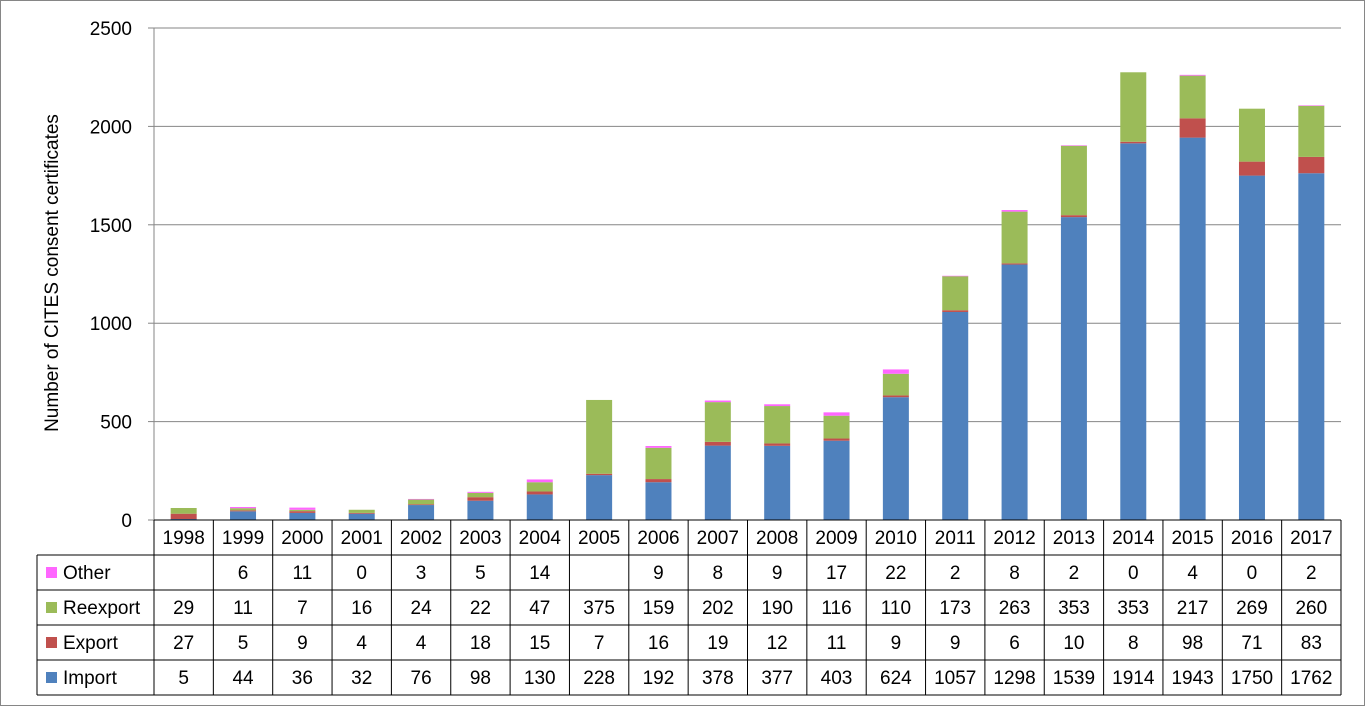  What do you see at coordinates (480, 499) in the screenshot?
I see `bar-export-2003` at bounding box center [480, 499].